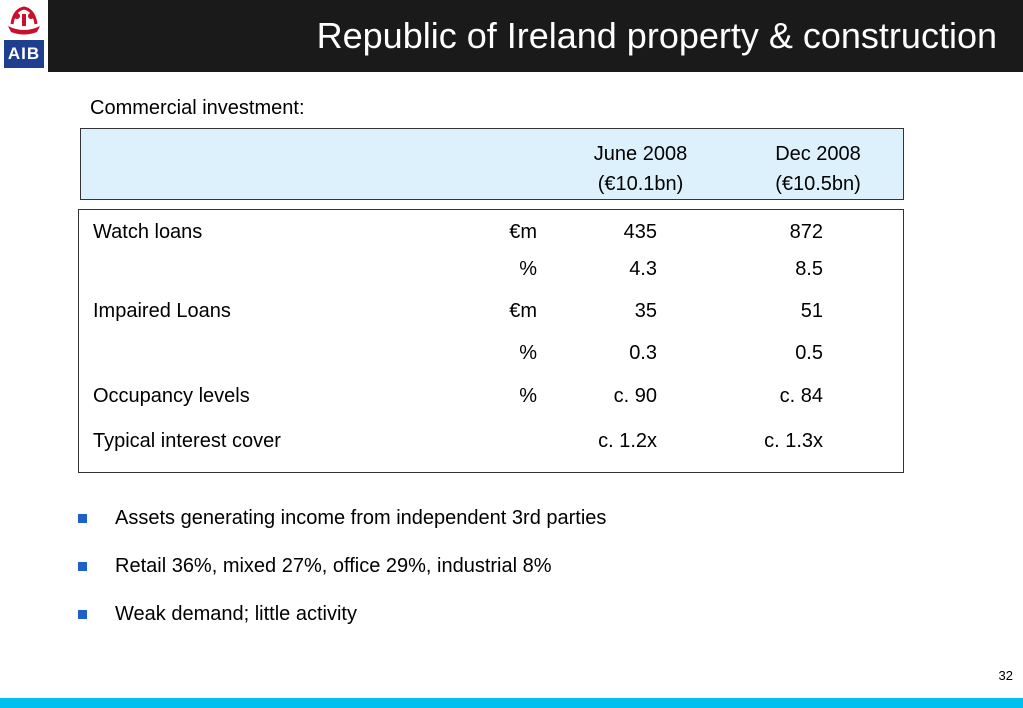 Image resolution: width=1023 pixels, height=708 pixels. Describe the element at coordinates (818, 169) in the screenshot. I see `column-header-dec-2008: Dec 2008 (€10.5bn)` at that location.